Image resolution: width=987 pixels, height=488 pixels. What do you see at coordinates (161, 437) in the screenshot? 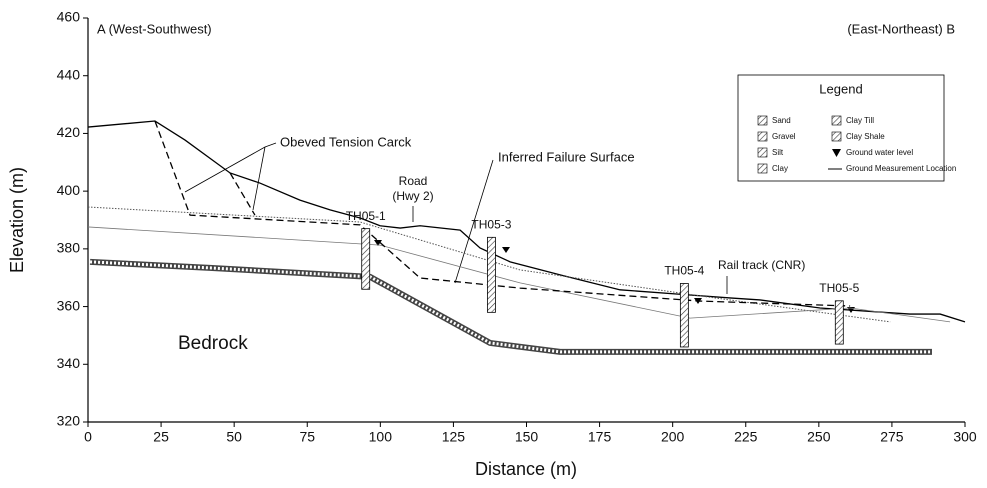
I see `x-tick-label: 25` at bounding box center [161, 437].